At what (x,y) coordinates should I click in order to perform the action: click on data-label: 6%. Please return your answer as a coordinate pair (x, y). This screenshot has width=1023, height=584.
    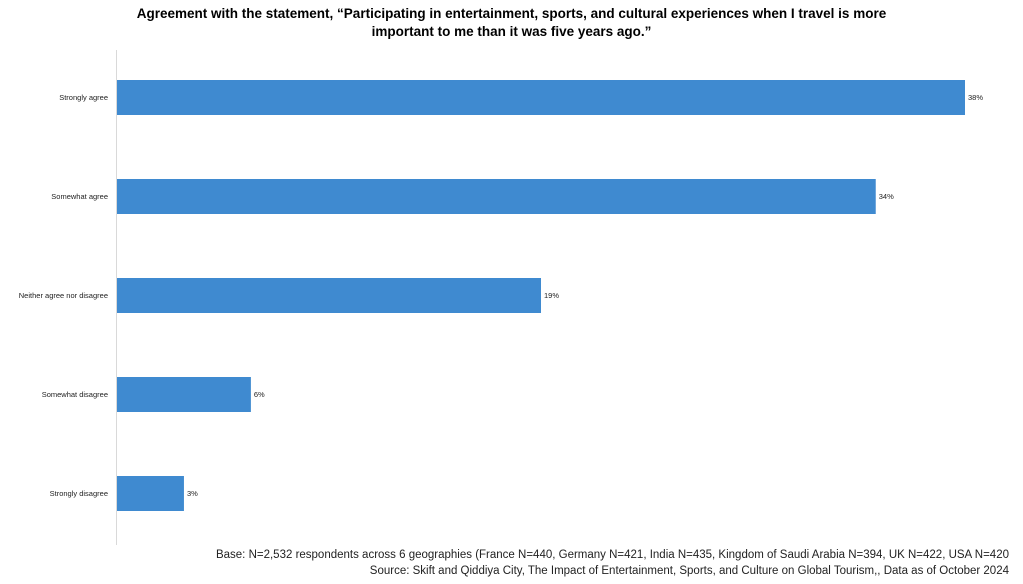
    Looking at the image, I should click on (259, 394).